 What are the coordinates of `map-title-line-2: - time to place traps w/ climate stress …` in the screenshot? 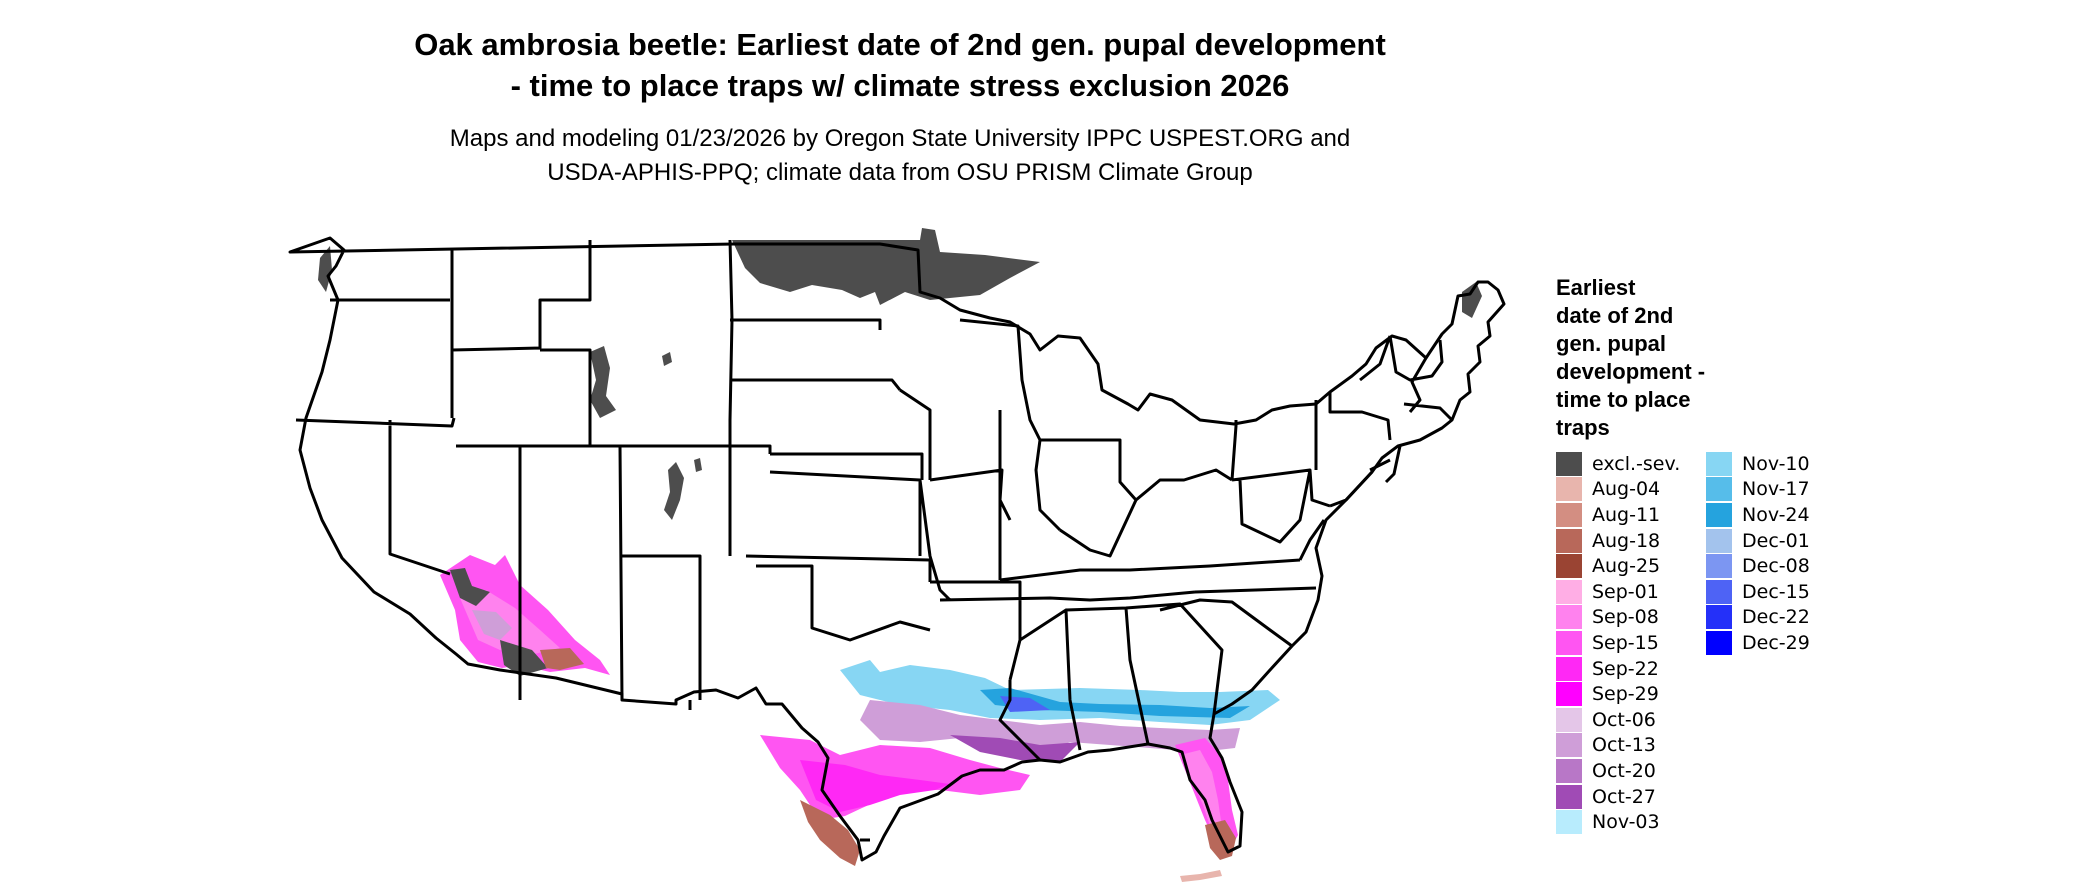 It's located at (900, 85).